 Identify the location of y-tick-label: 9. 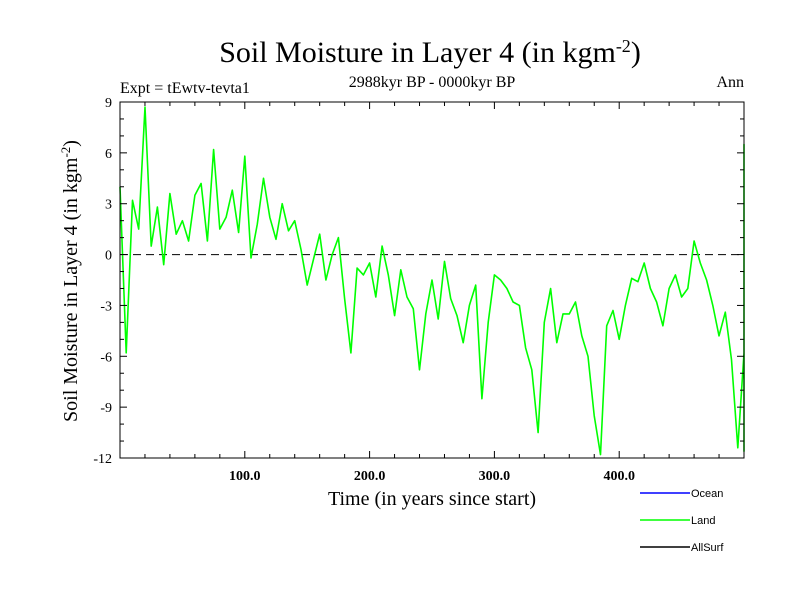
(108, 103).